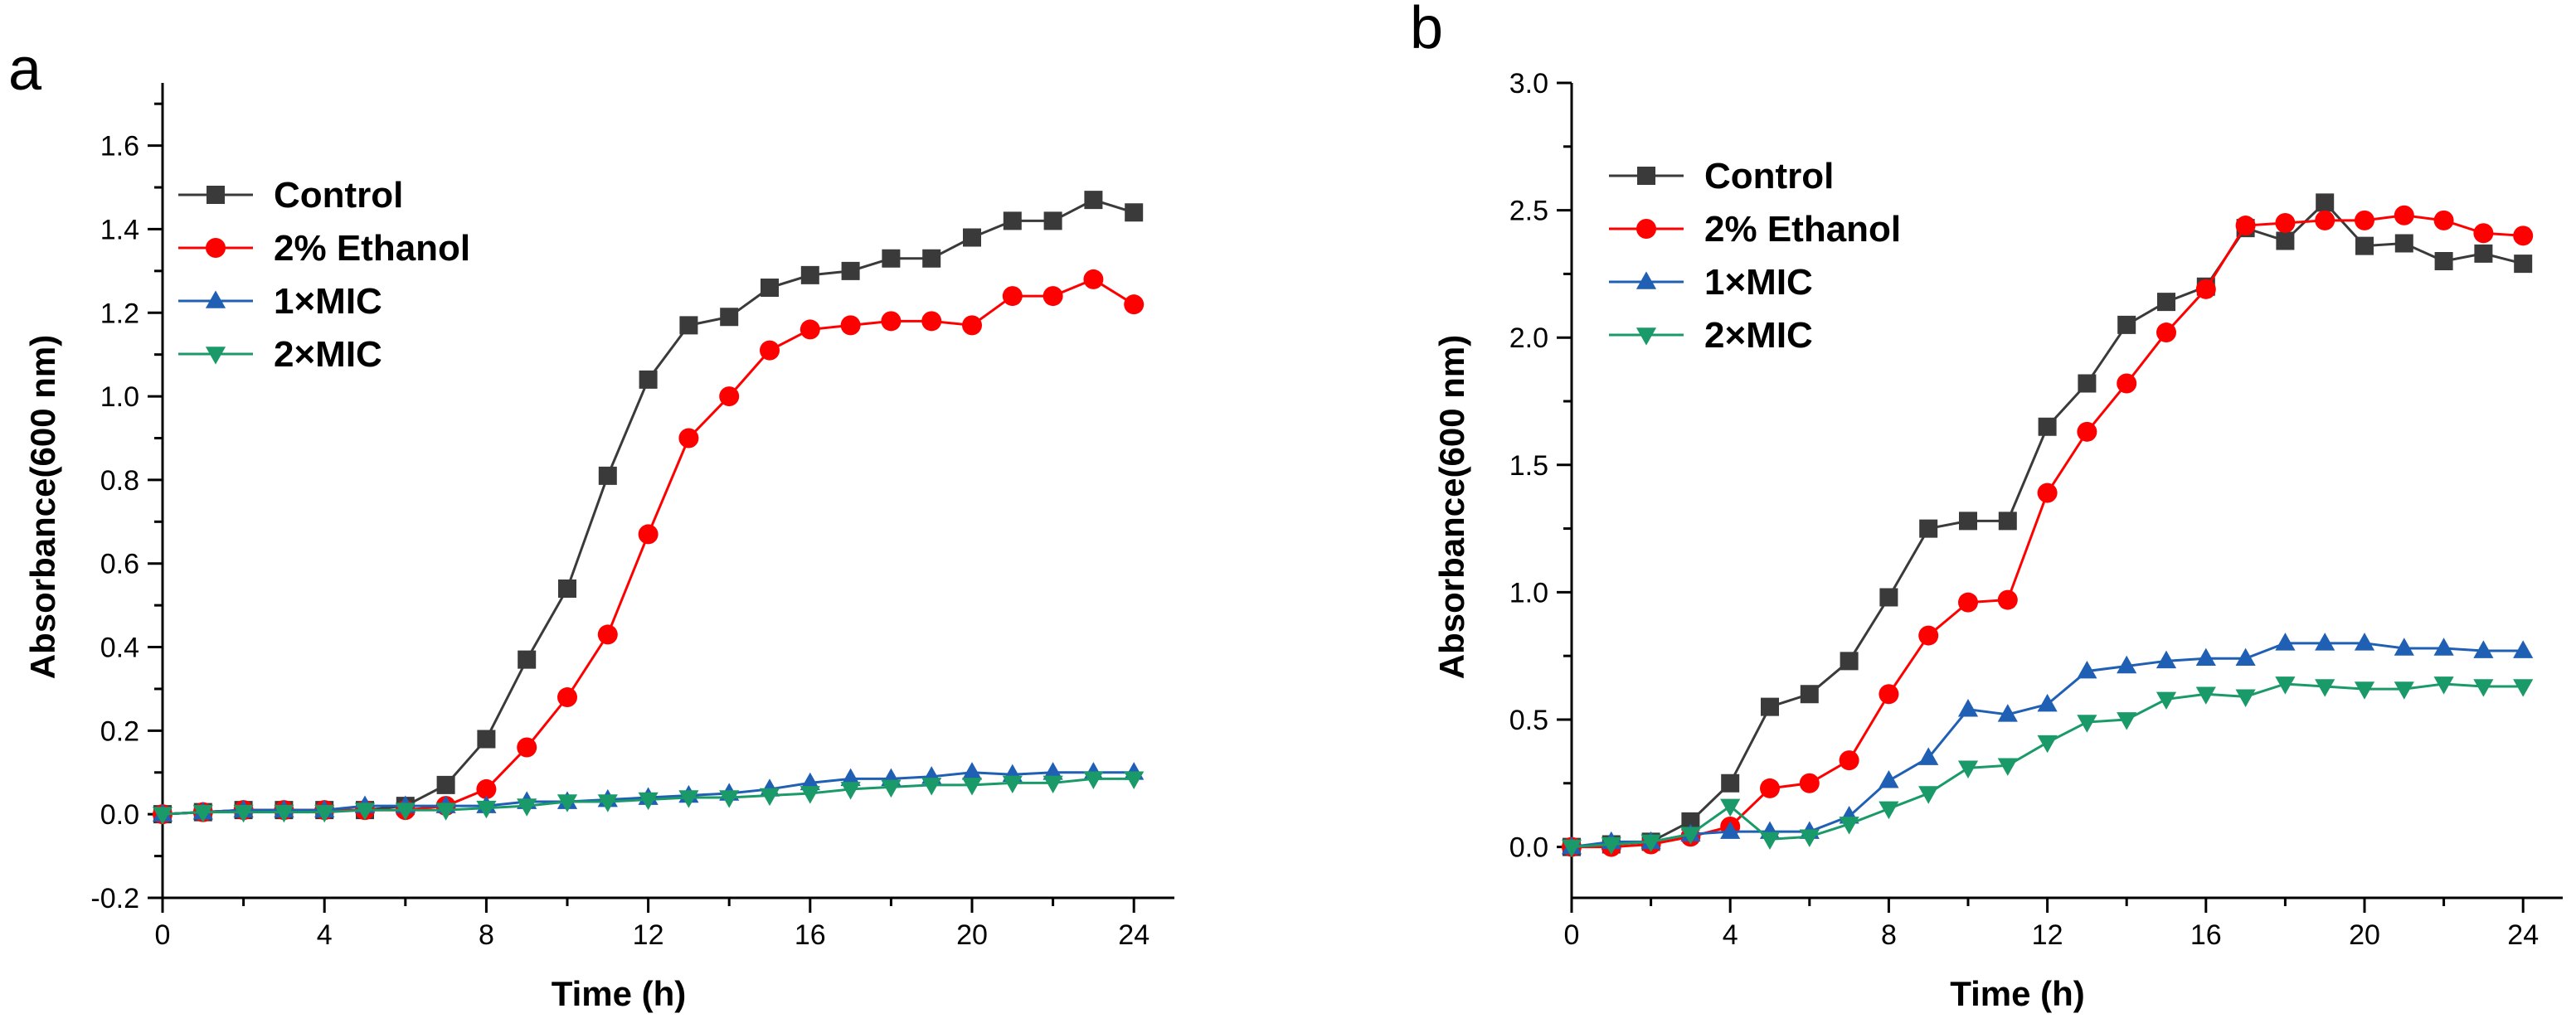 The height and width of the screenshot is (1028, 2576). What do you see at coordinates (1755, 256) in the screenshot?
I see `panel-b-legend: Control 2% Ethanol 1×MIC 2×MIC` at bounding box center [1755, 256].